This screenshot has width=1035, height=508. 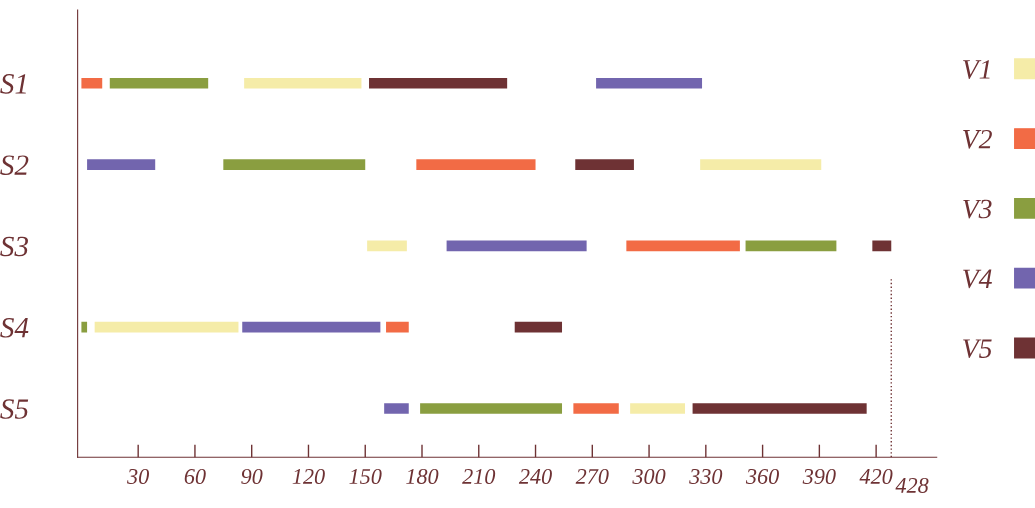 I want to click on x-tick-label: 30, so click(x=138, y=476).